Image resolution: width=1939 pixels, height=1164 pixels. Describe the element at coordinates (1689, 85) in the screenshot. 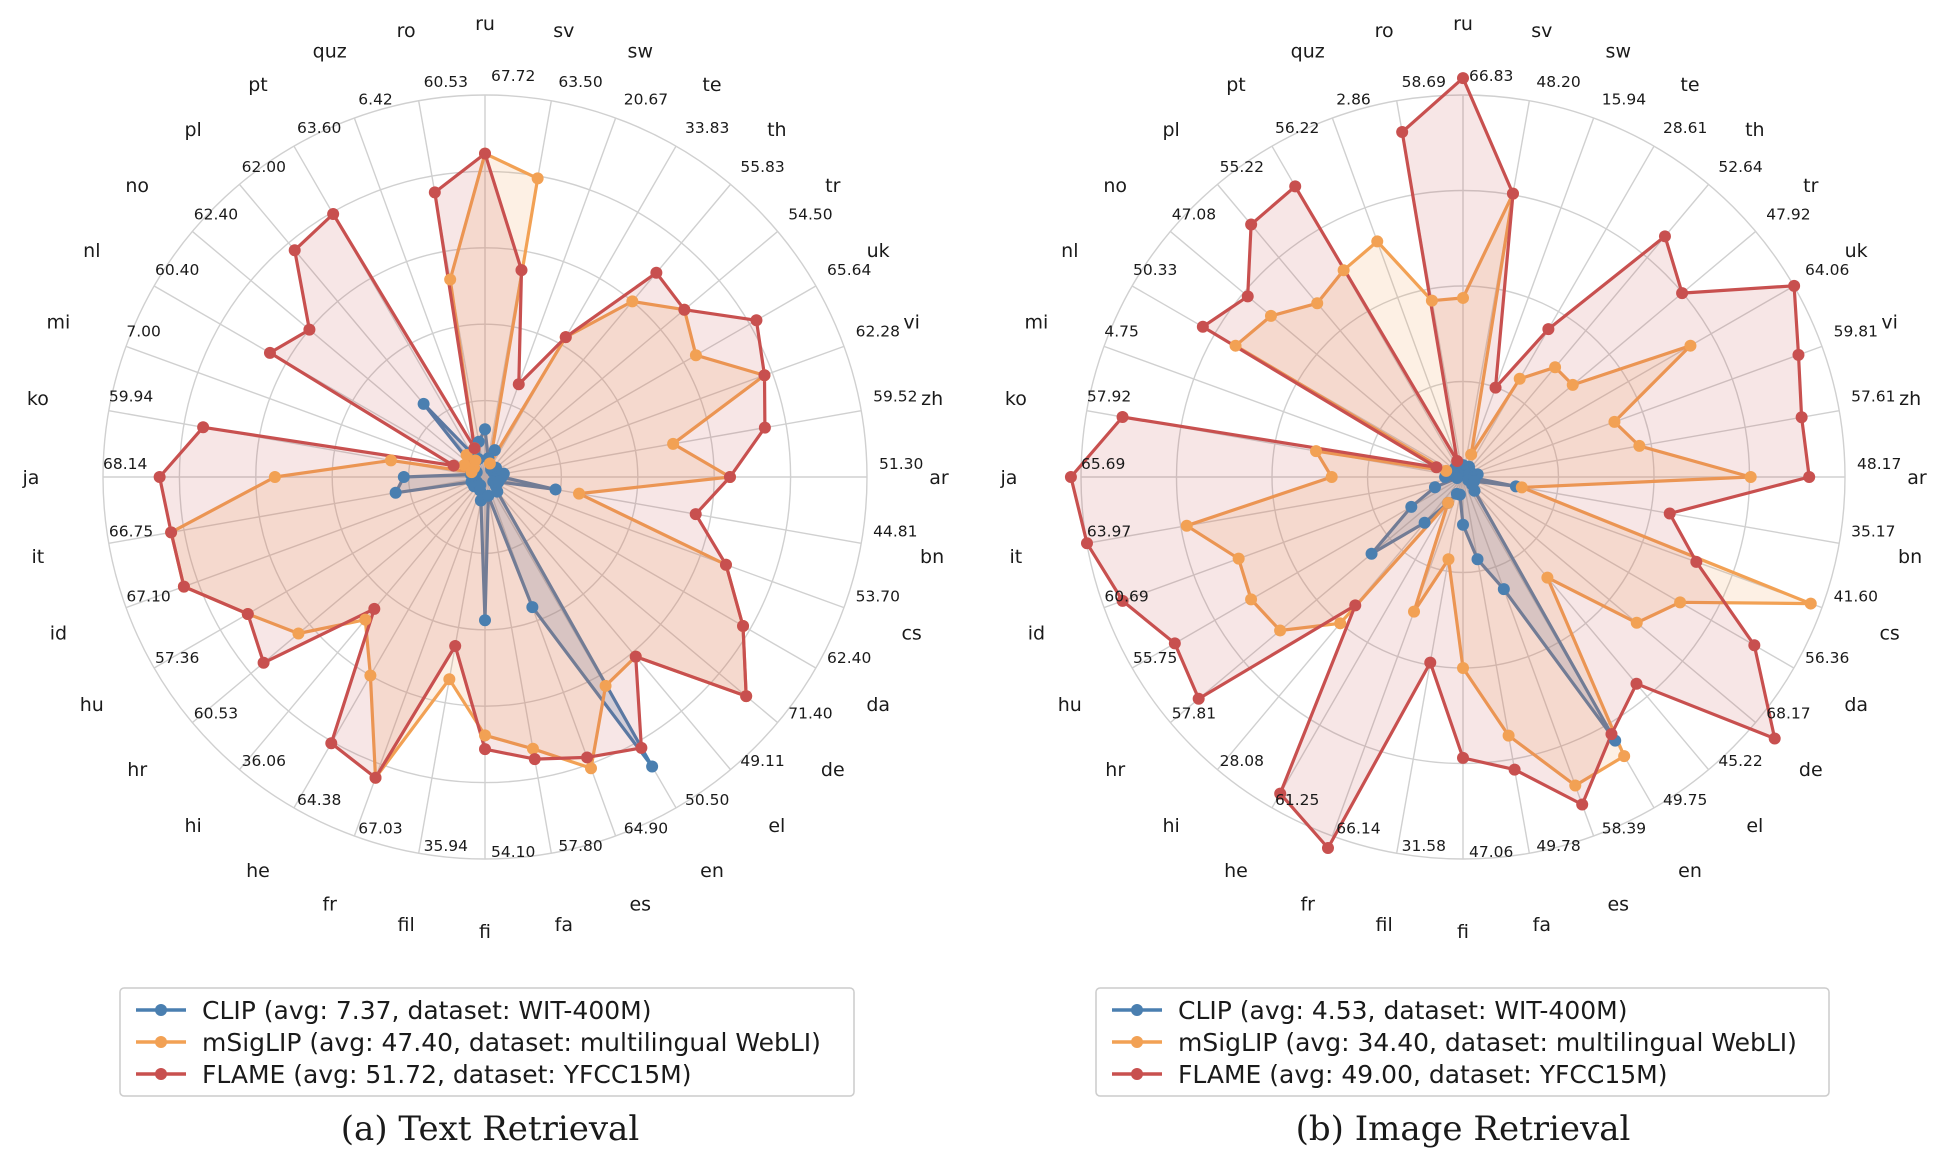

I see `category-label-te: te` at that location.